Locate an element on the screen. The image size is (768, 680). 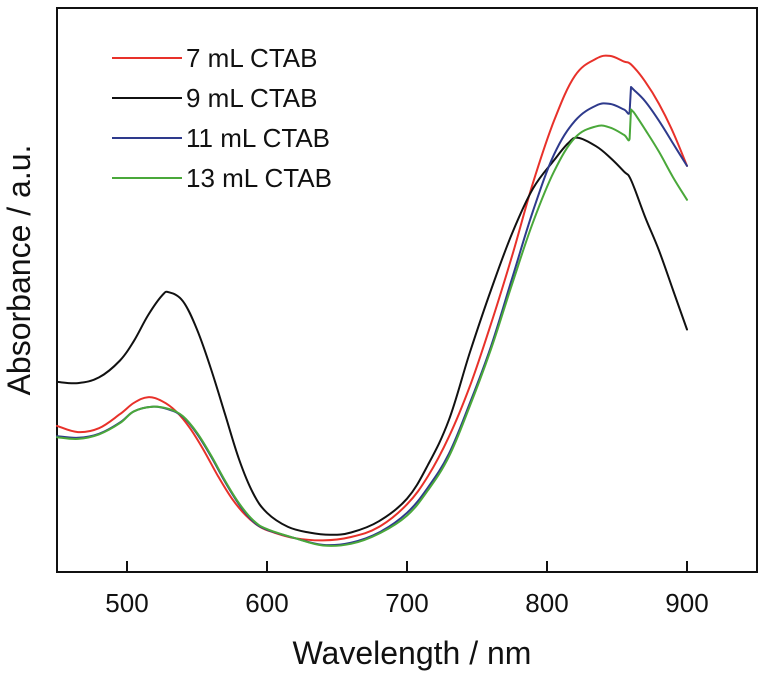
x-ticks: 500 600 700 800 900 is located at coordinates (407, 589).